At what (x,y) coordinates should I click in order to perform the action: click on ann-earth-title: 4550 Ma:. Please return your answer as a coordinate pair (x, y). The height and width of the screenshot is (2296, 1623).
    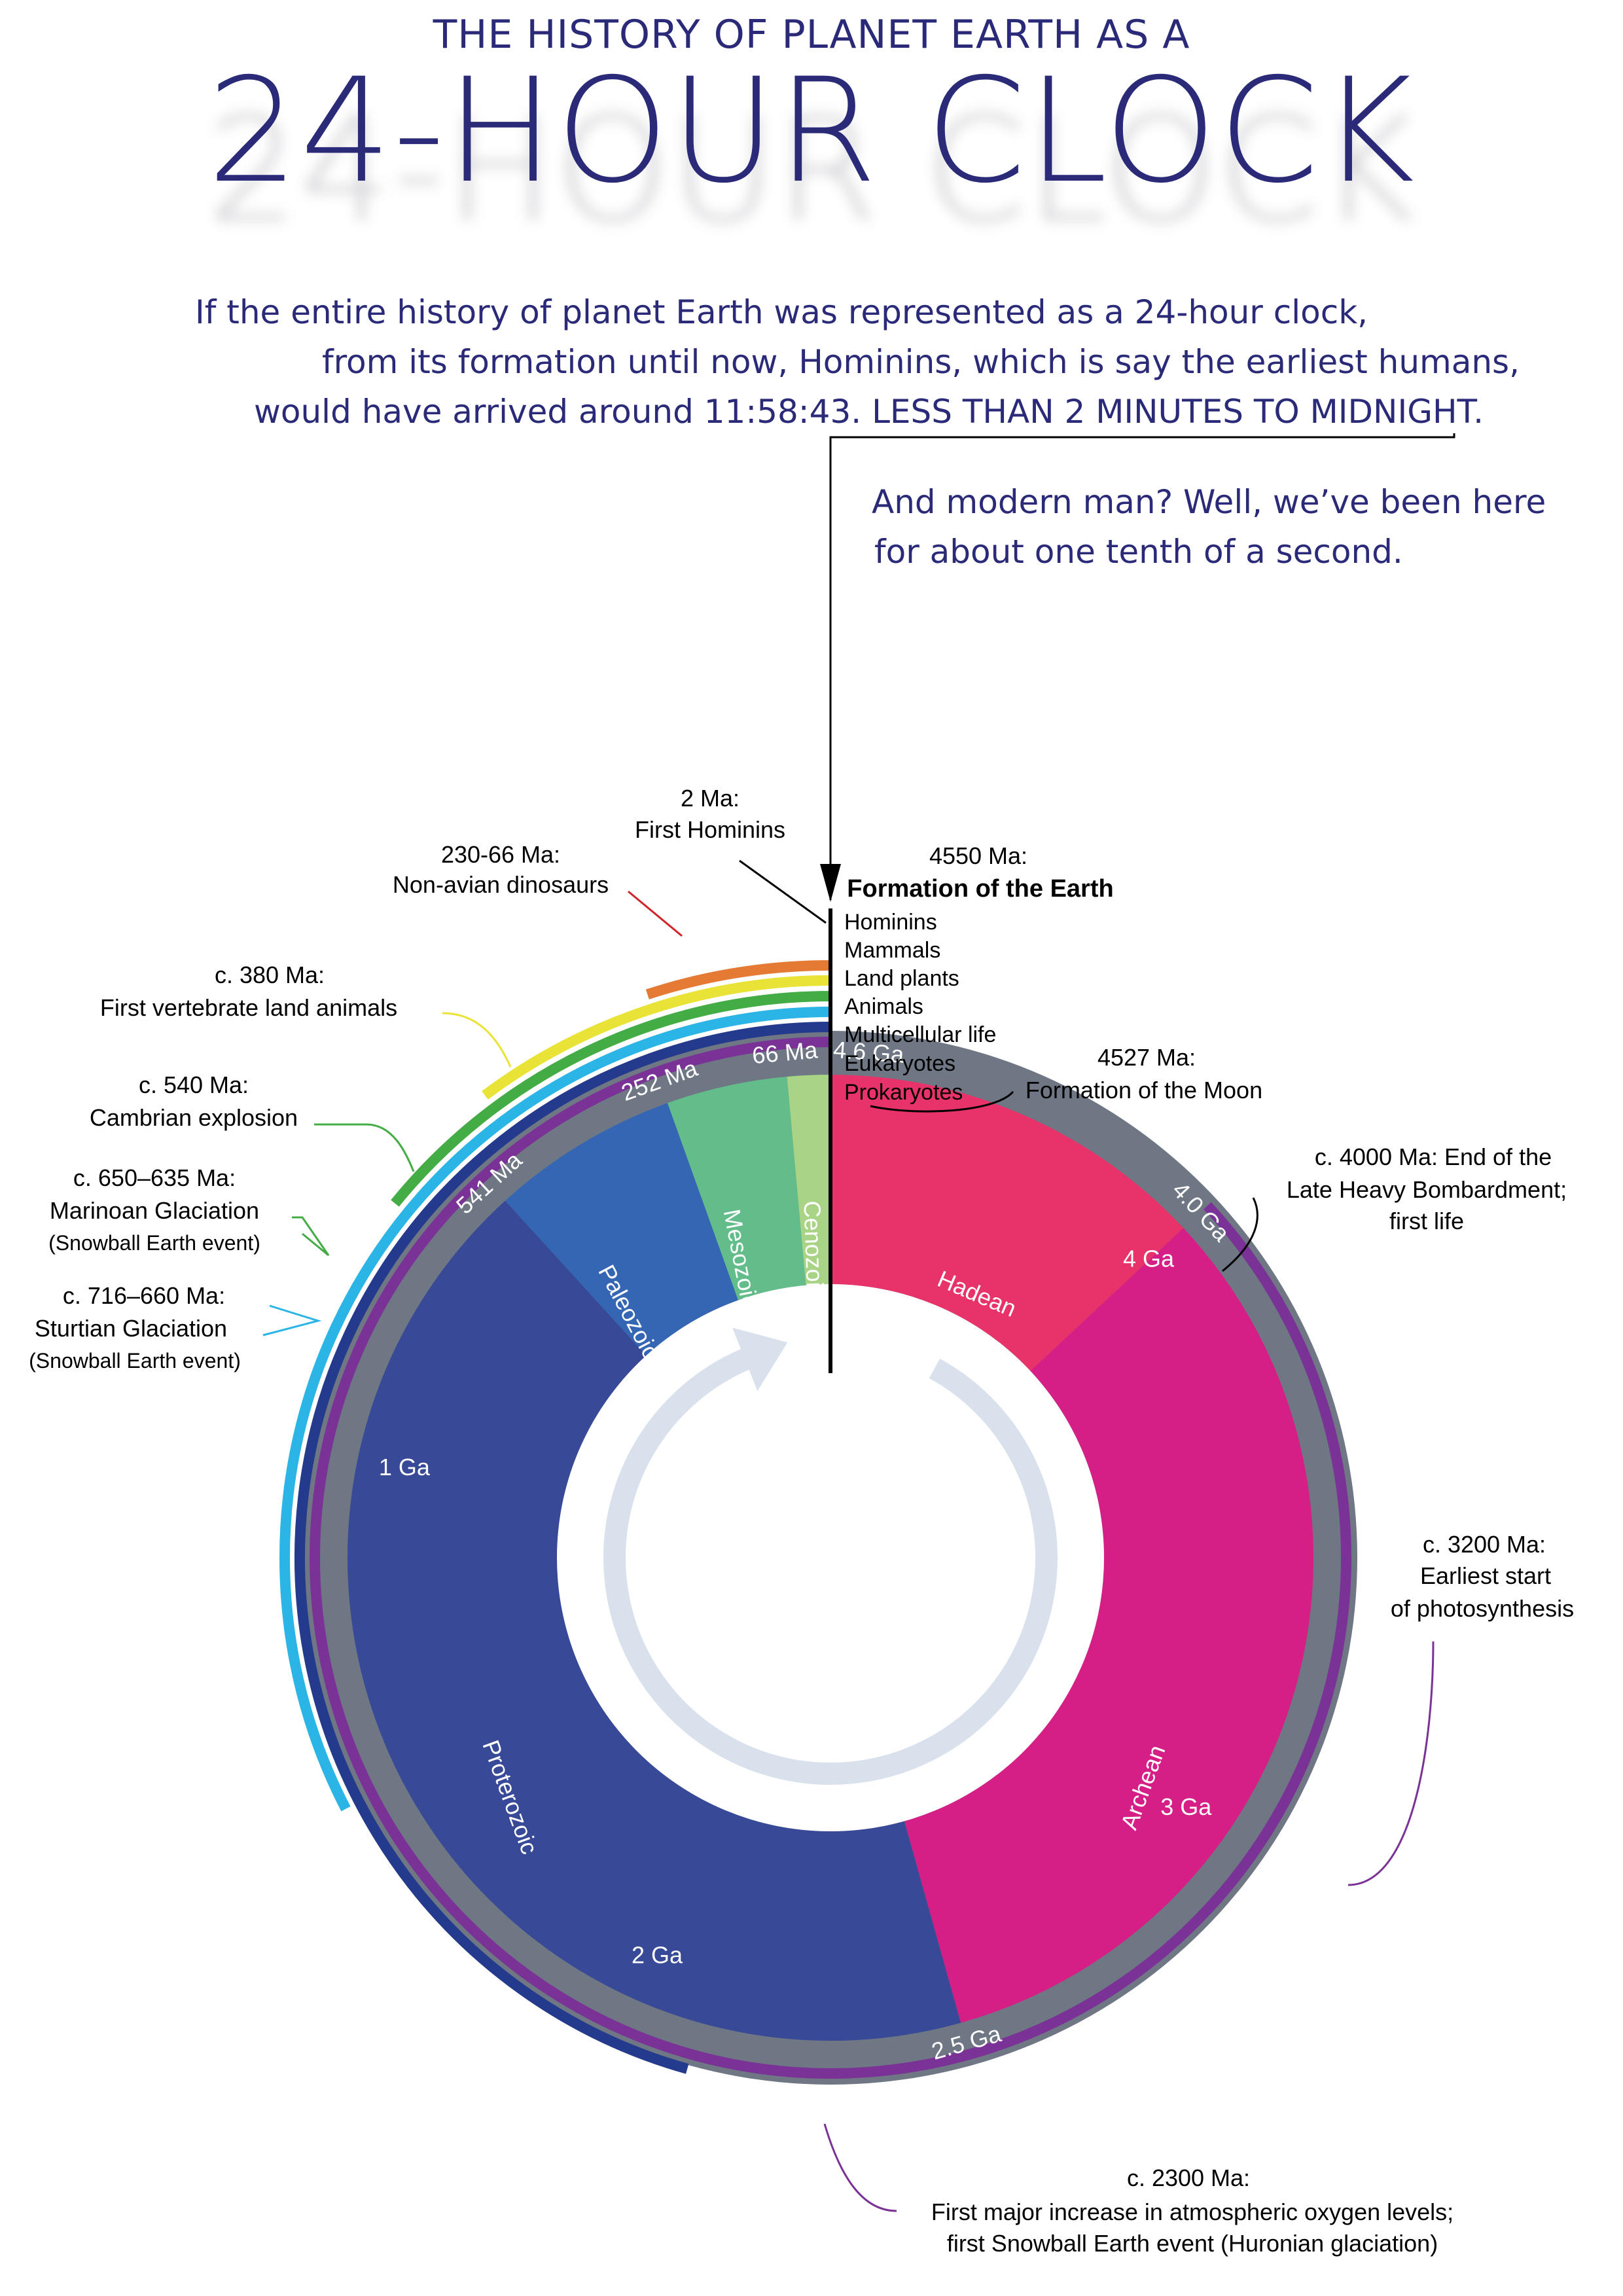
    Looking at the image, I should click on (978, 856).